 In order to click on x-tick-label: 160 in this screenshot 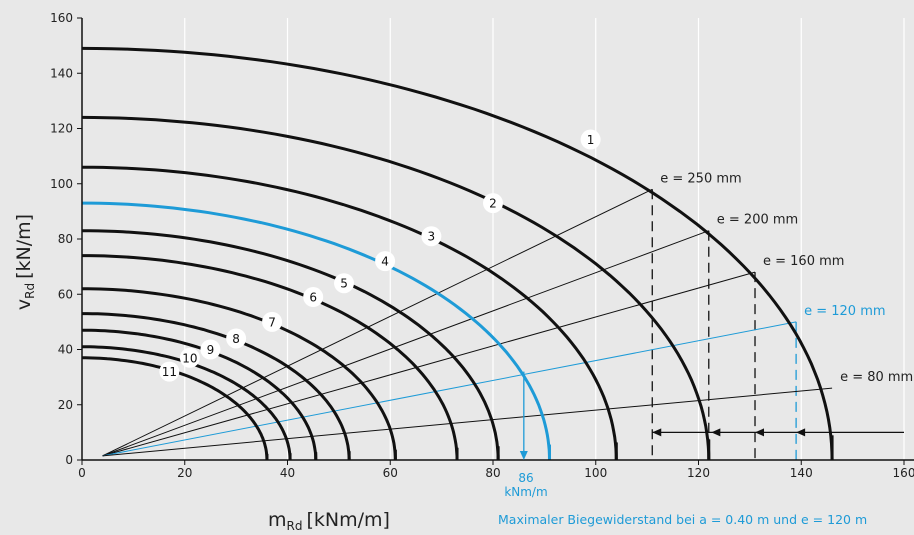, I will do `click(903, 473)`.